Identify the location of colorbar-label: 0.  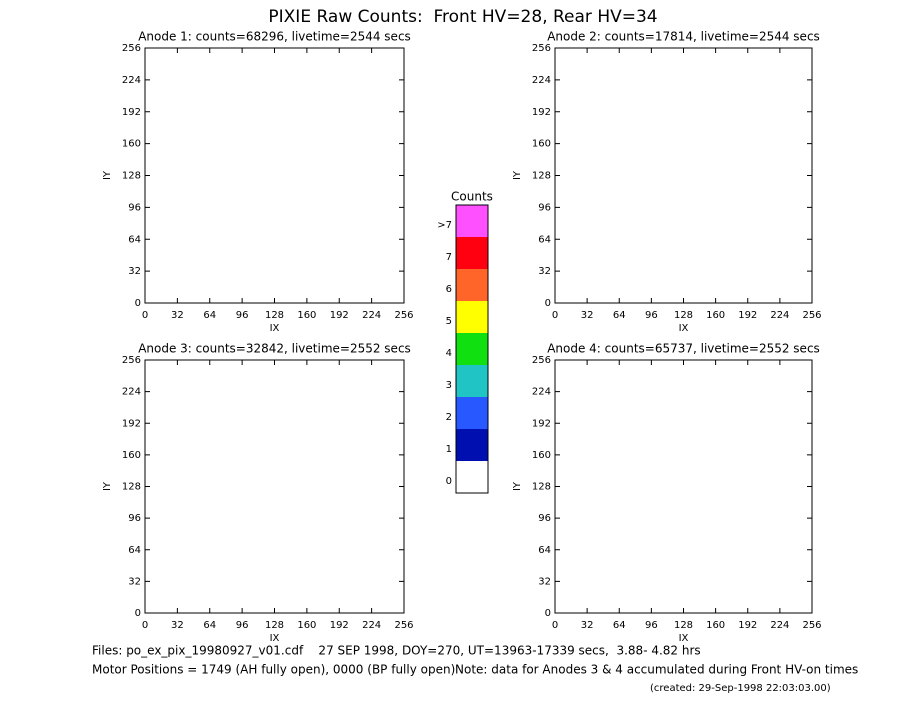
(449, 481).